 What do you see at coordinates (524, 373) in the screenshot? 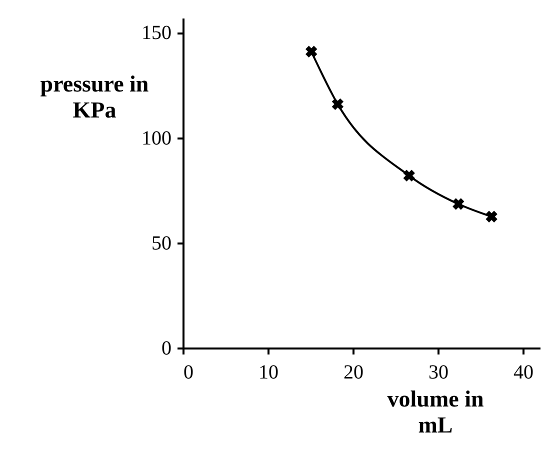
I see `x-tick-label: 40` at bounding box center [524, 373].